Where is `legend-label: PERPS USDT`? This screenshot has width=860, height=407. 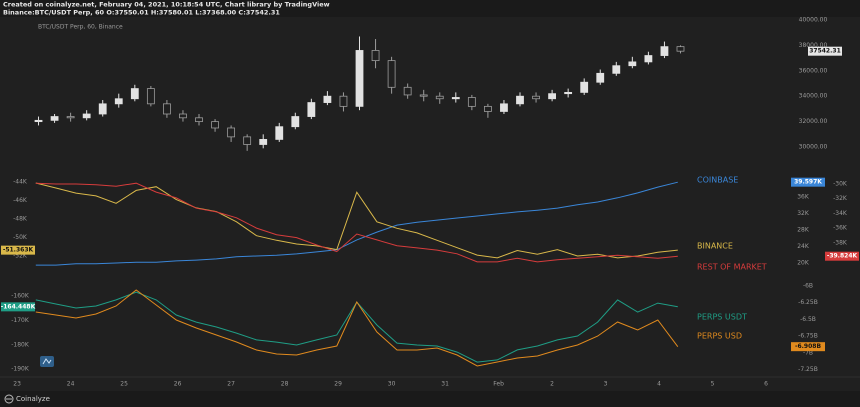 legend-label: PERPS USDT is located at coordinates (722, 317).